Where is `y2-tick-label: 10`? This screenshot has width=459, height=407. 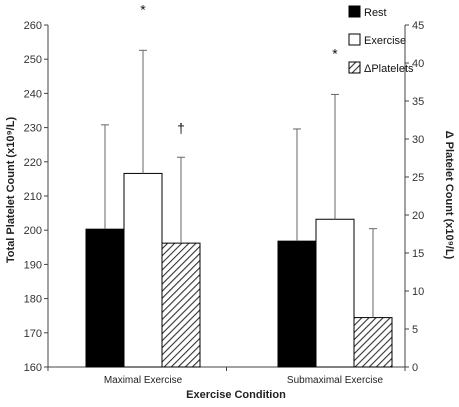
y2-tick-label: 10 is located at coordinates (418, 292).